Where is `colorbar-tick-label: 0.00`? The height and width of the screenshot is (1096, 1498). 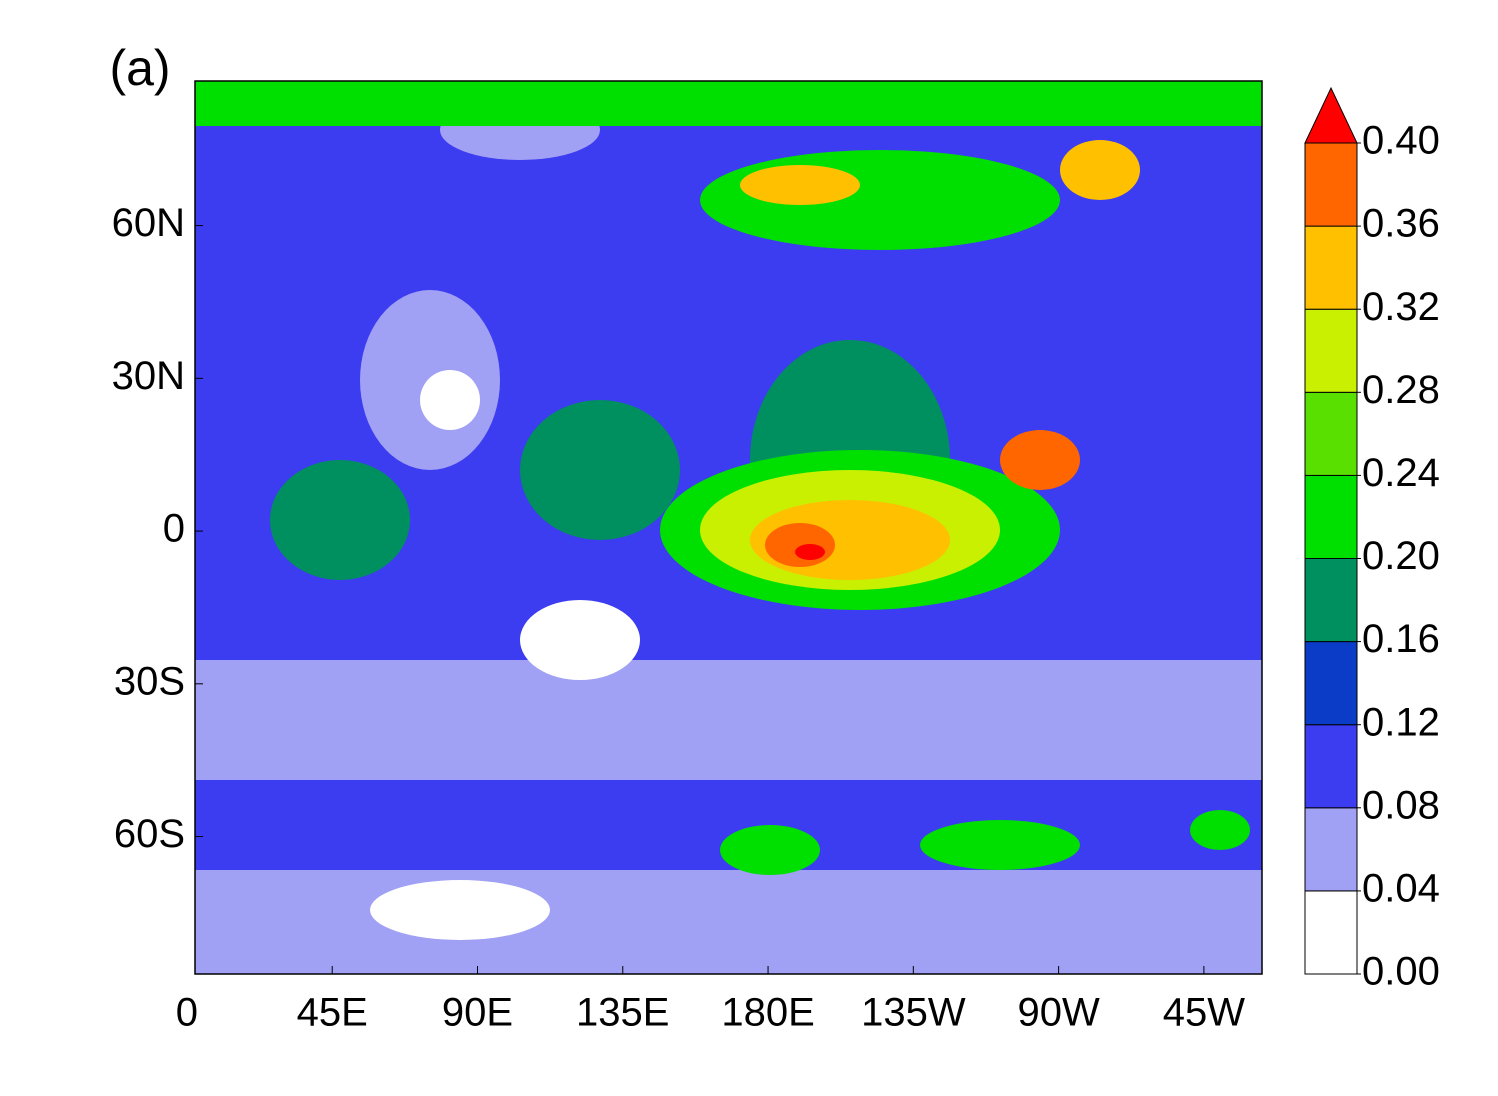
colorbar-tick-label: 0.00 is located at coordinates (1401, 972).